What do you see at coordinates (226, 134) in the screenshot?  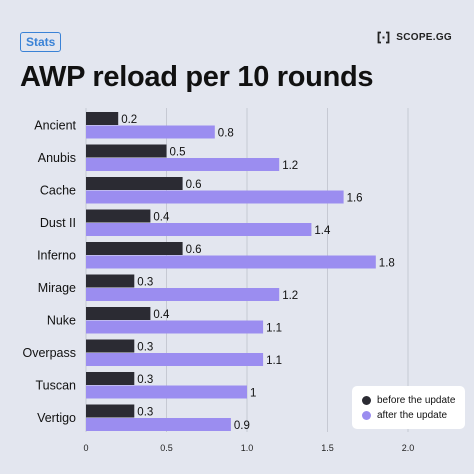 I see `data-label: 0.8` at bounding box center [226, 134].